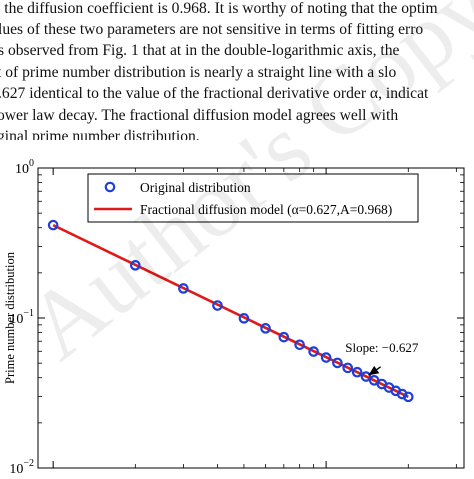  I want to click on slope-arrow-head, so click(374, 370).